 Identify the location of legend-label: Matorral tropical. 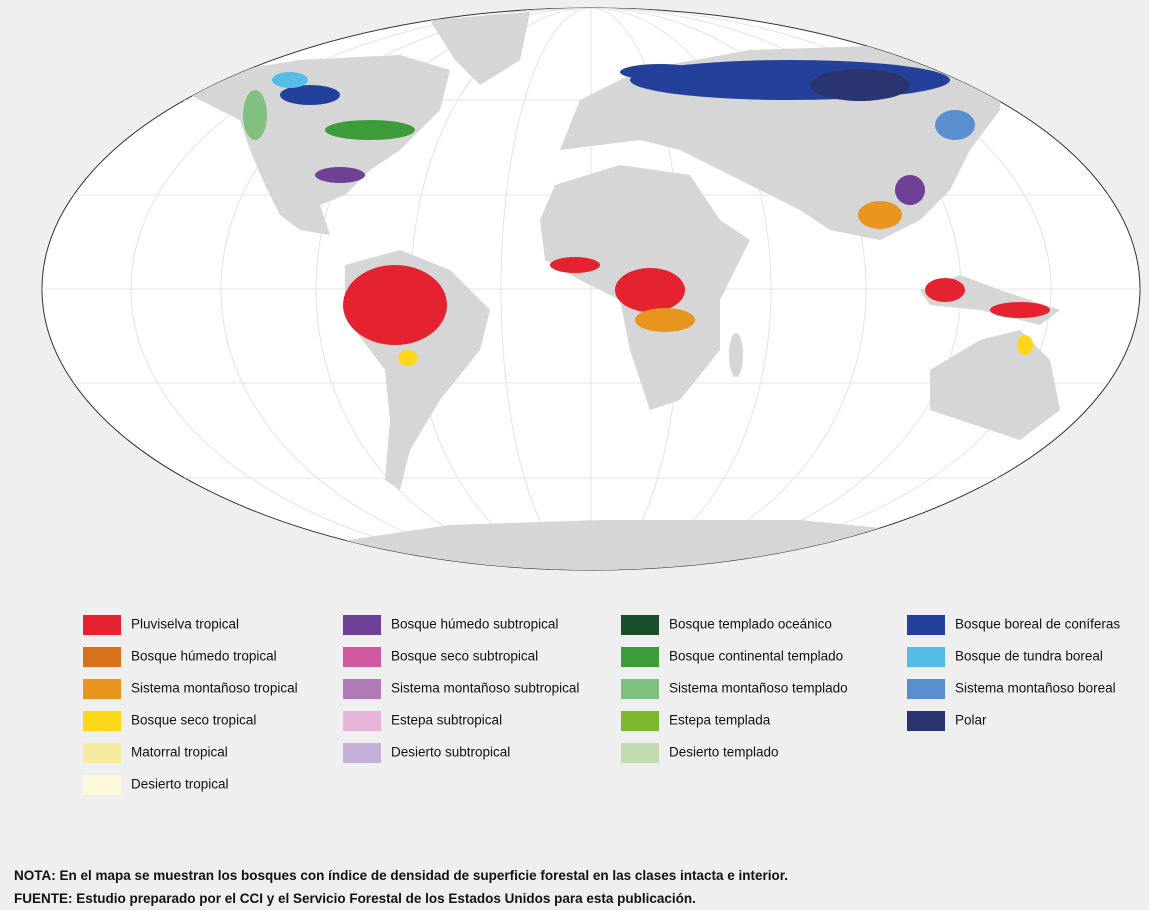
(179, 752).